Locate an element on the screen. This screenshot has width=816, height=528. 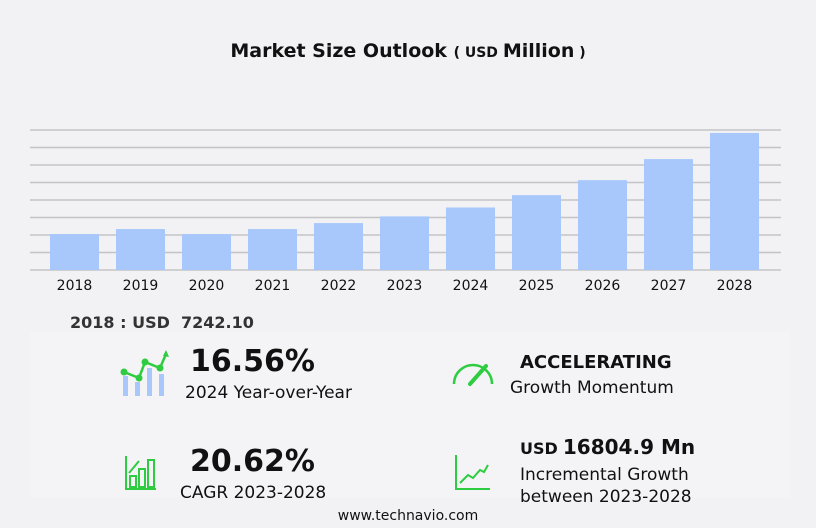
x-tick-label: 2027 is located at coordinates (669, 286).